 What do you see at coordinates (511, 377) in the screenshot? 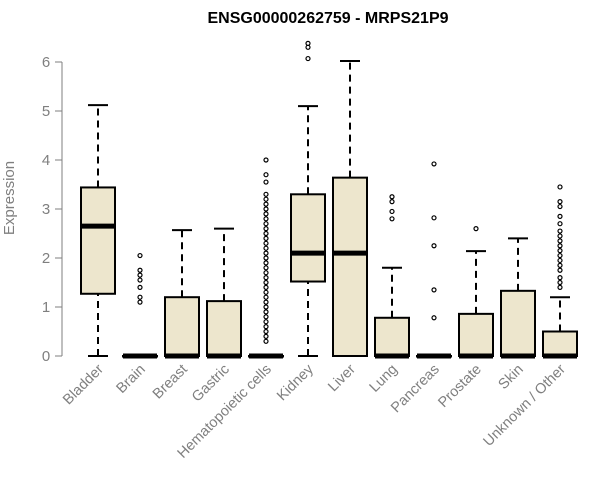
I see `x-category-label: Skin` at bounding box center [511, 377].